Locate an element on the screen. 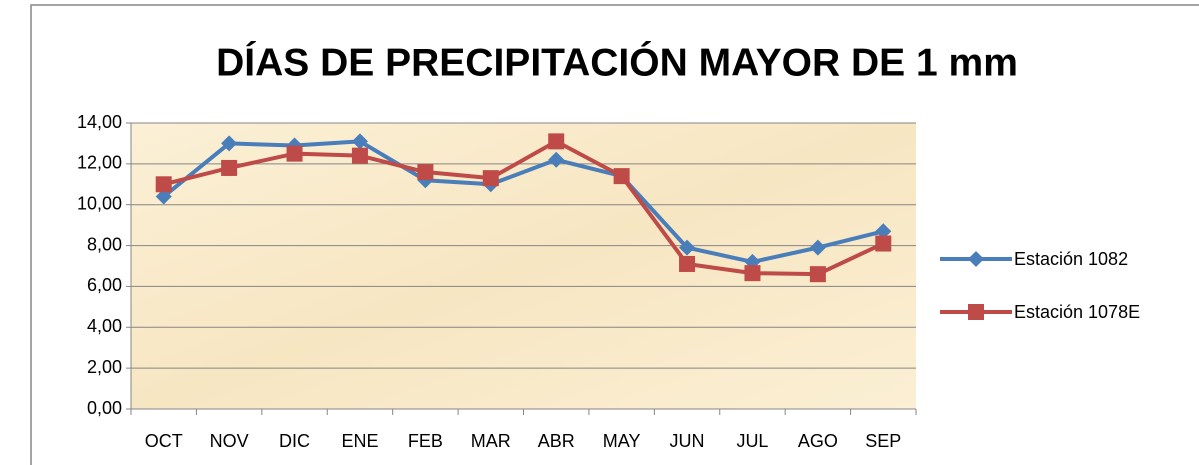 This screenshot has height=465, width=1199. legend-label: Estación 1078E is located at coordinates (1077, 312).